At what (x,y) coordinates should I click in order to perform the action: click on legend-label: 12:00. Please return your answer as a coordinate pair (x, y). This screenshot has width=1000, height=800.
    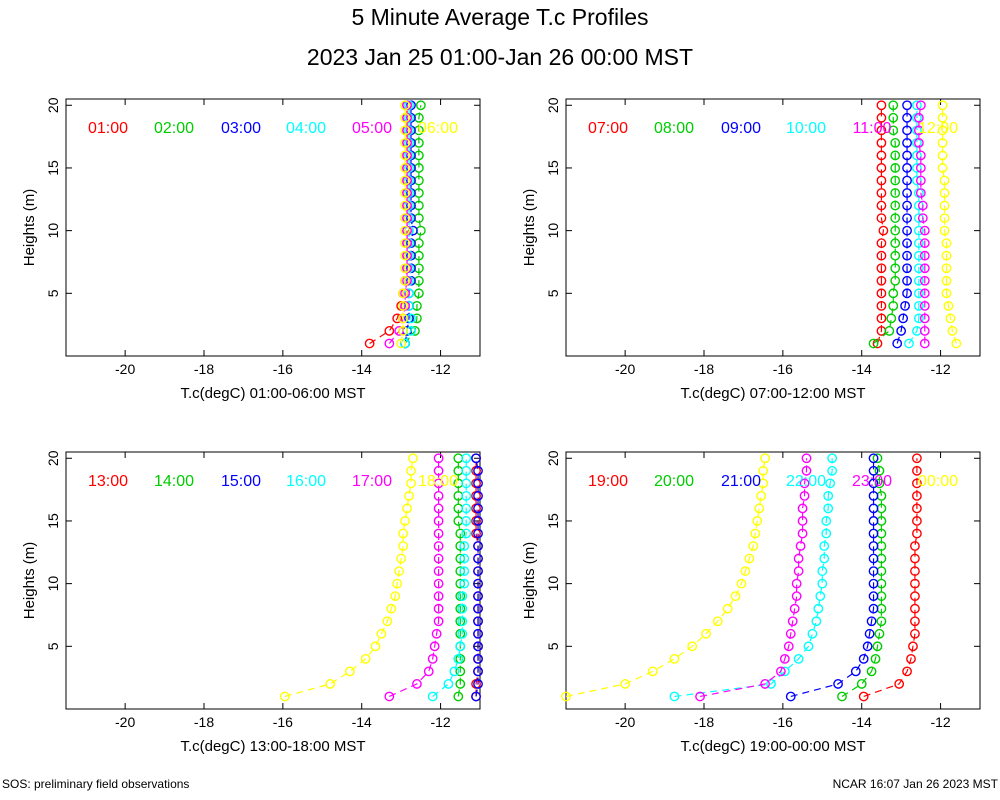
    Looking at the image, I should click on (938, 128).